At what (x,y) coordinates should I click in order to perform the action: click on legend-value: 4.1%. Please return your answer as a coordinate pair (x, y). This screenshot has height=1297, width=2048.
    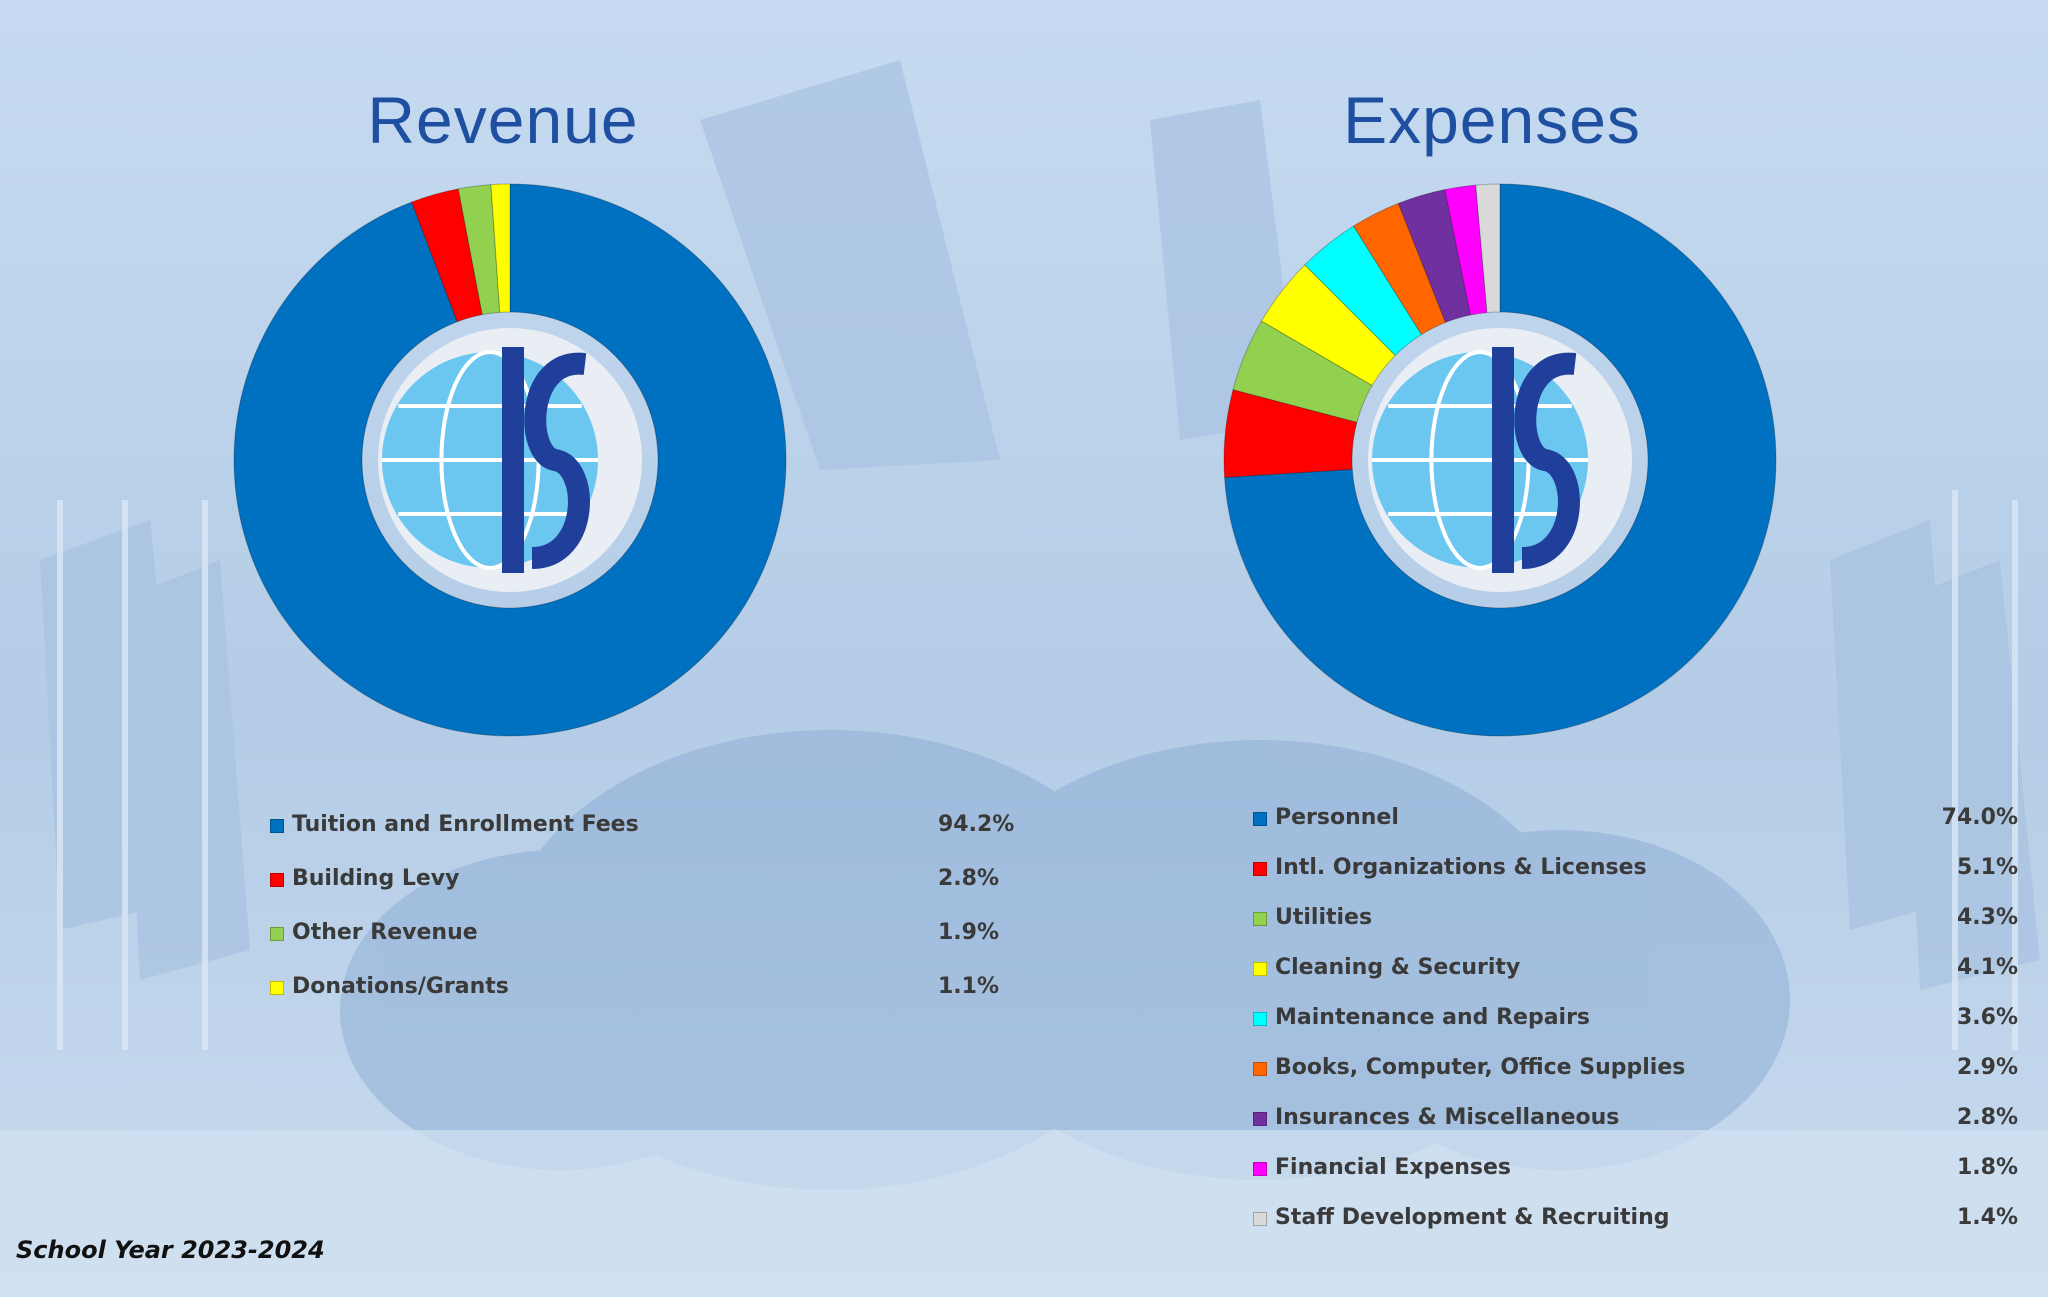
    Looking at the image, I should click on (1987, 967).